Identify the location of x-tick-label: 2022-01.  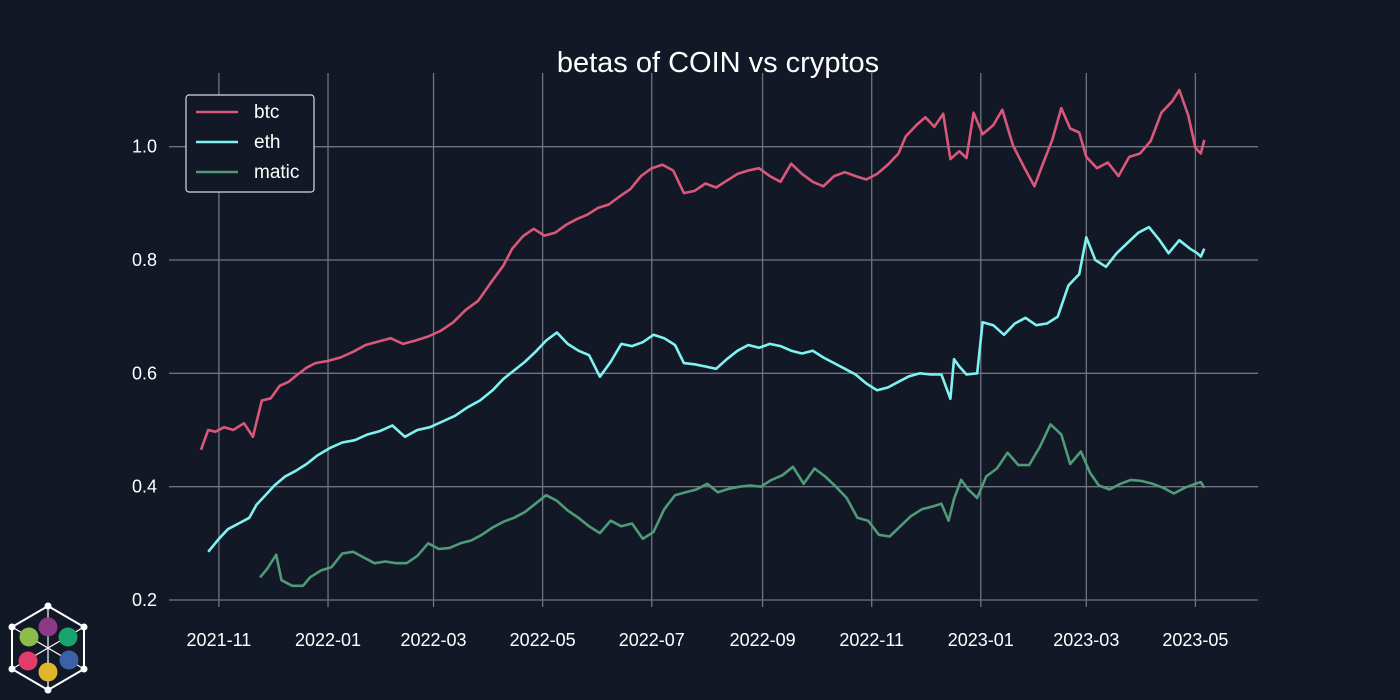
(328, 640).